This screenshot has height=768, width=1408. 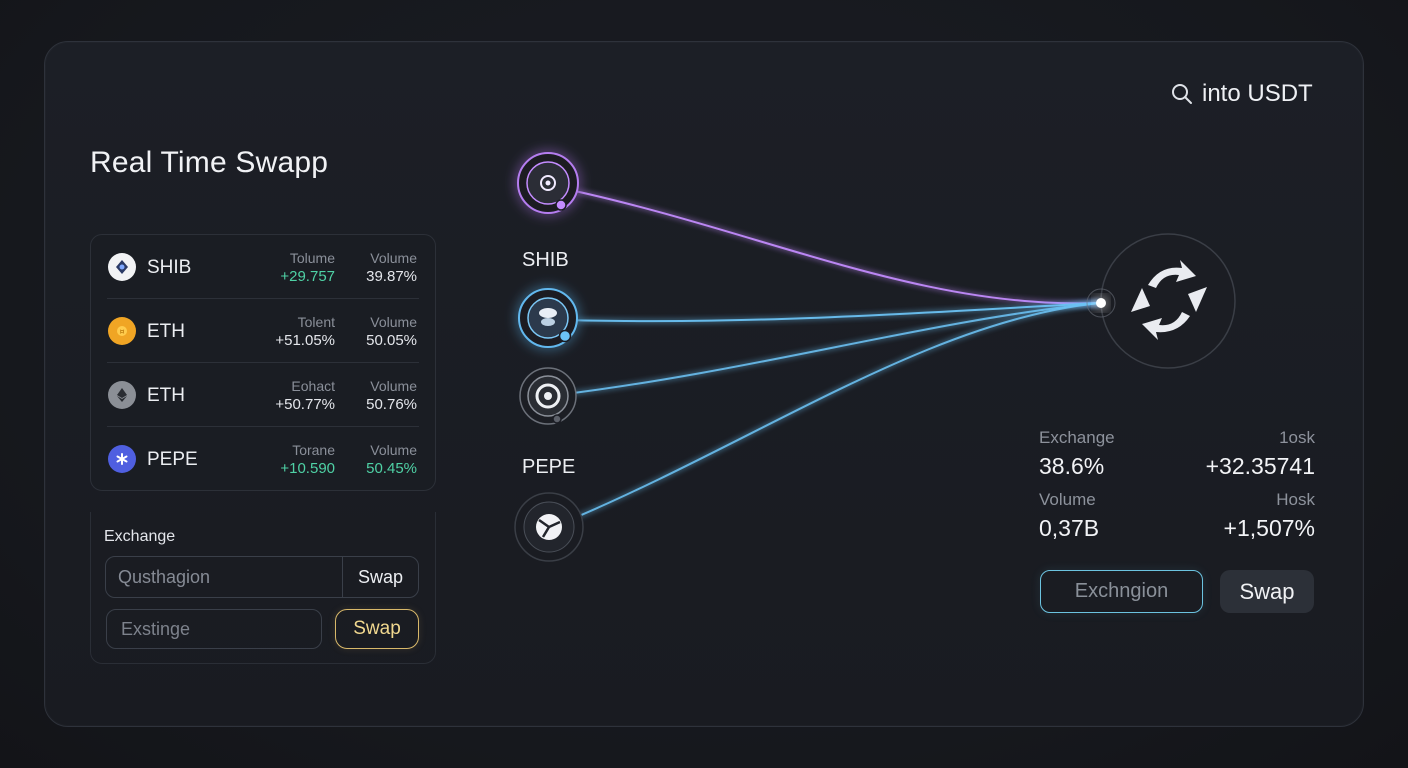 I want to click on token-row-eth: ¤ ETH Tolent +51.05% Volume 50.05%, so click(x=263, y=331).